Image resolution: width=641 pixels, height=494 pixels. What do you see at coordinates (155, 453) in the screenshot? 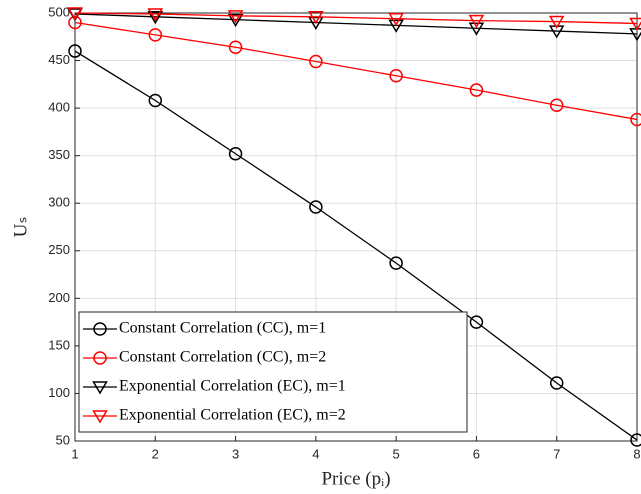
I see `x-tick-label: 2` at bounding box center [155, 453].